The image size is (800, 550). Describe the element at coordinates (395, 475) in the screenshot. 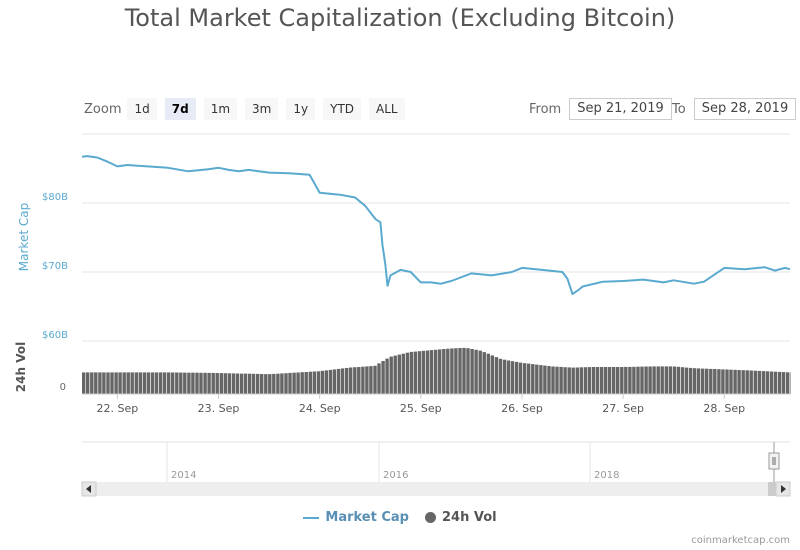

I see `navigator-label: 2016` at that location.